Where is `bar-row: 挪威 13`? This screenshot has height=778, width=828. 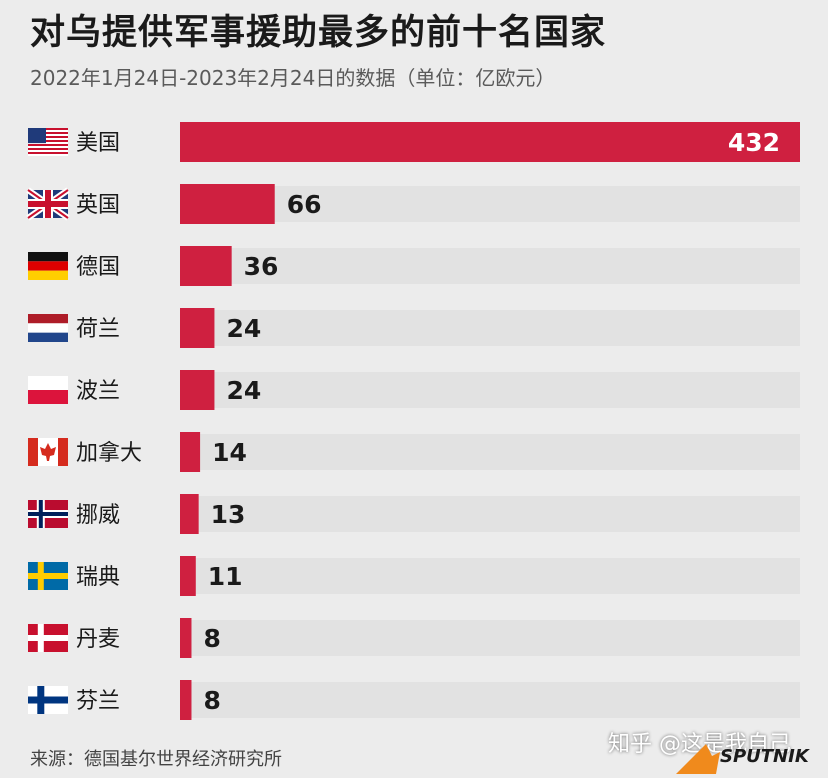
bar-row: 挪威 13 is located at coordinates (414, 514).